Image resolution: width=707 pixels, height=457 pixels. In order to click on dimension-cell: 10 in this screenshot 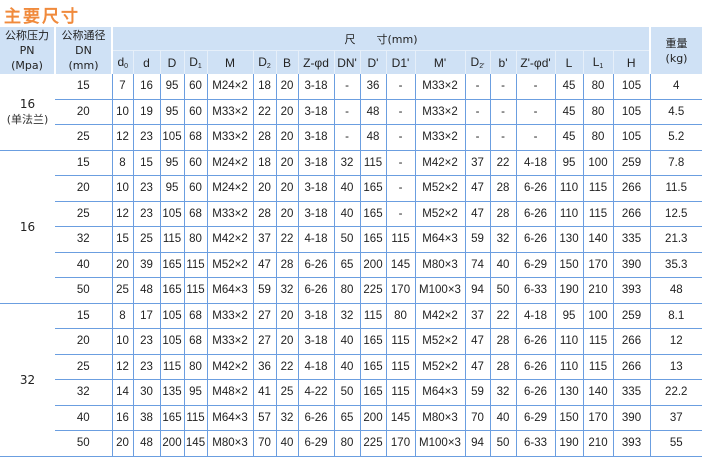, I will do `click(122, 188)`.